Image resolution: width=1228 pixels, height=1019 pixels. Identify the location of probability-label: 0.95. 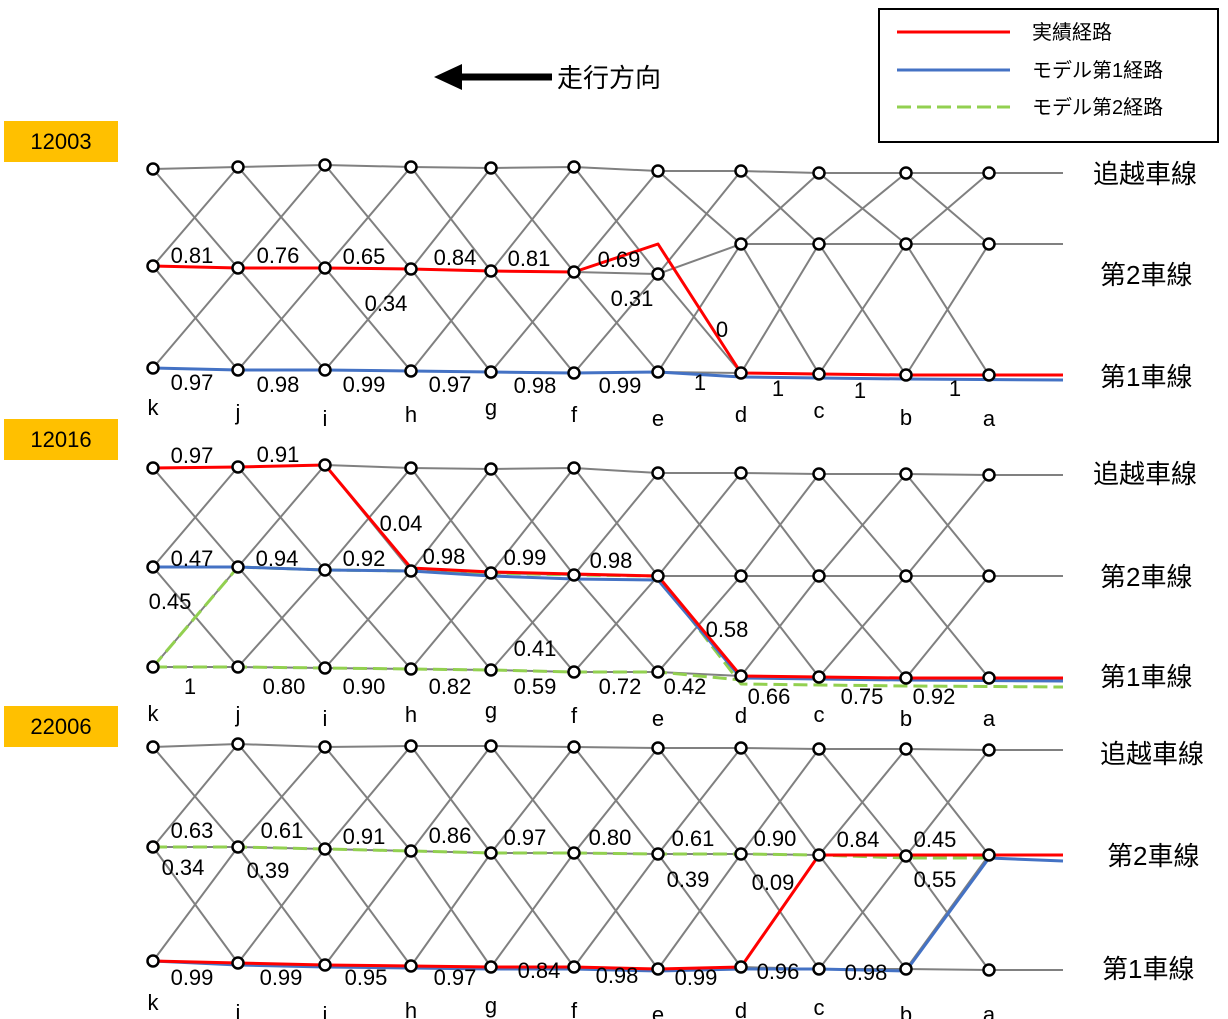
(366, 977).